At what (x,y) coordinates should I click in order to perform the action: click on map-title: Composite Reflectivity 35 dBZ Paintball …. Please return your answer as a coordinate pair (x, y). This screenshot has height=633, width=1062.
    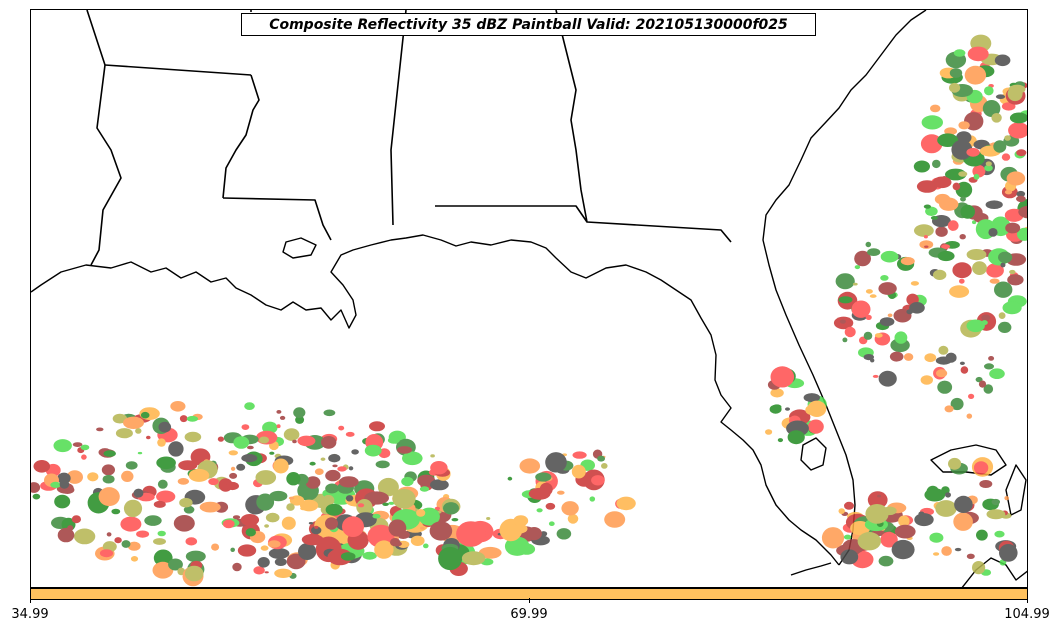
    Looking at the image, I should click on (528, 24).